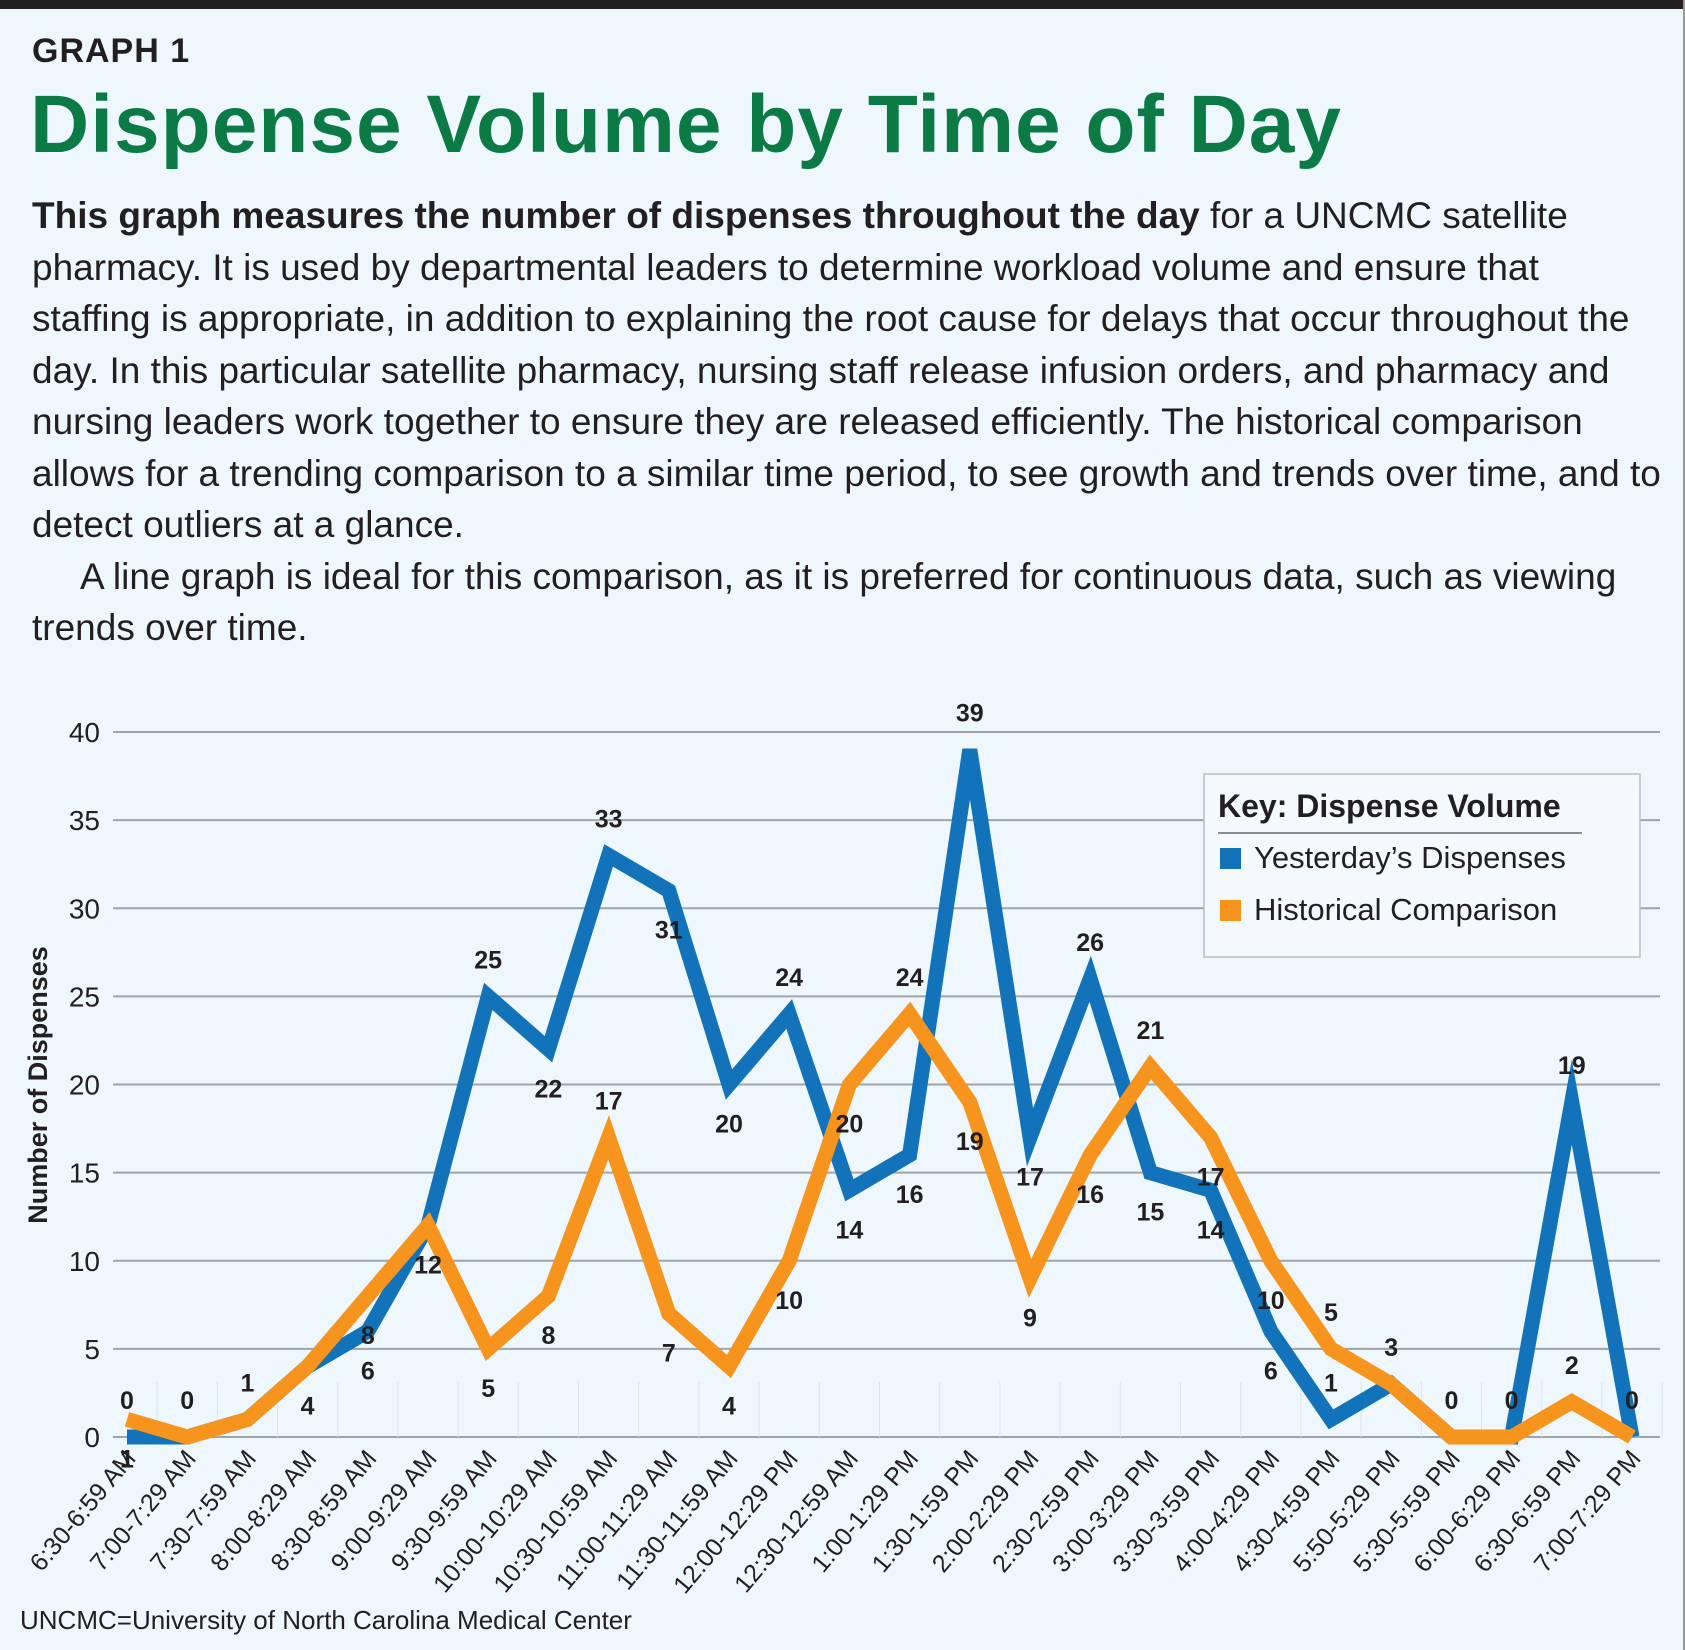  Describe the element at coordinates (1572, 1366) in the screenshot. I see `data-label: 2` at that location.